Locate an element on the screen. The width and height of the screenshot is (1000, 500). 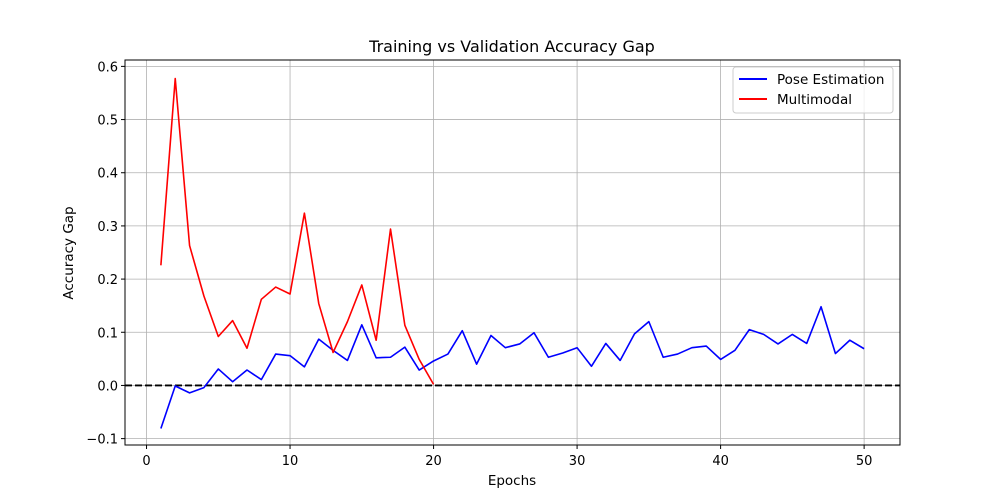
y-tick-label: 0.0 is located at coordinates (107, 386).